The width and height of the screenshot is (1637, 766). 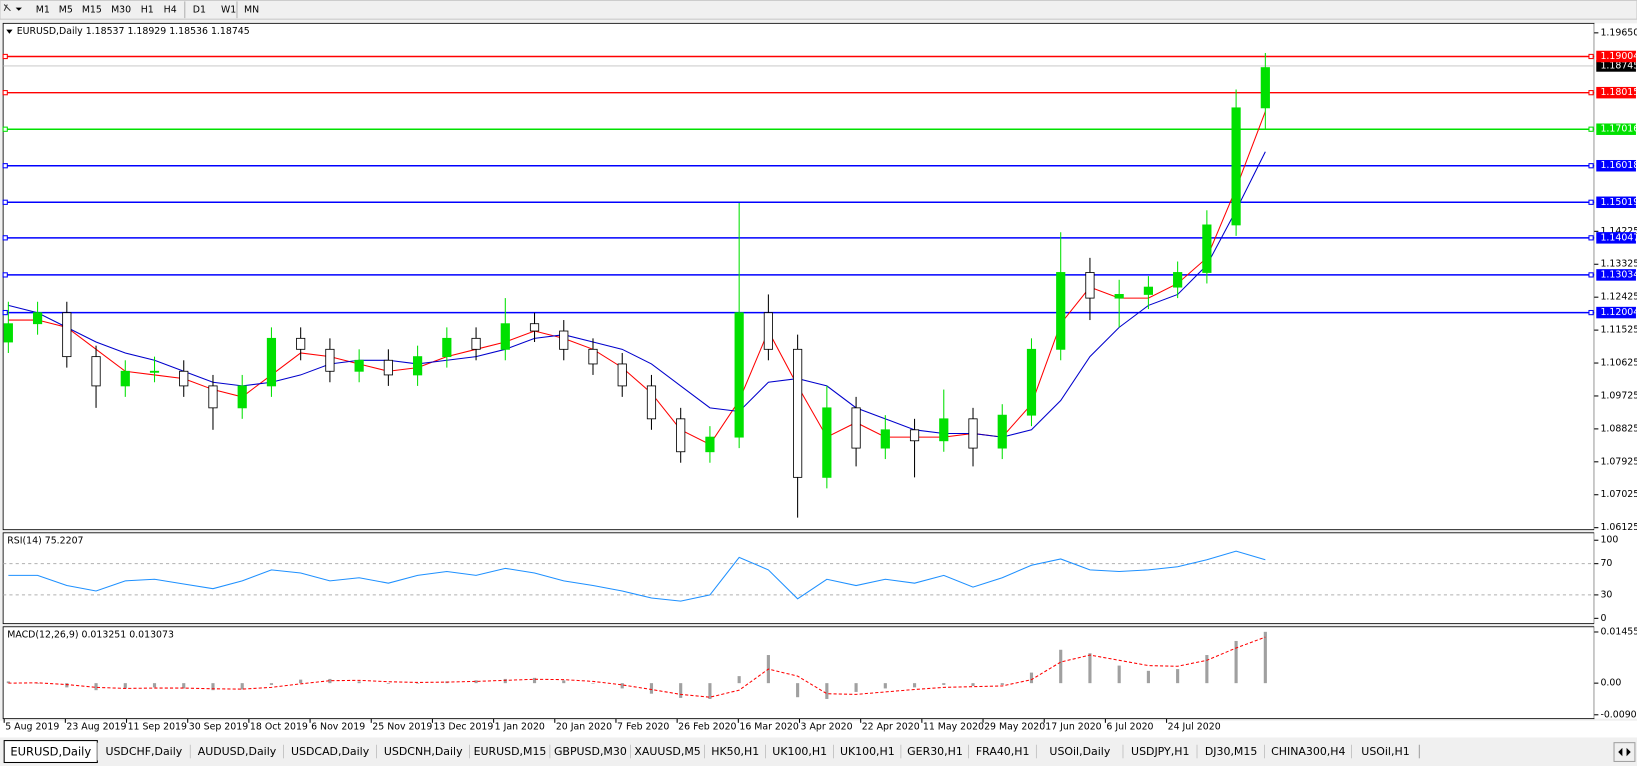 I want to click on tab-label: USOil,Daily, so click(x=1079, y=751).